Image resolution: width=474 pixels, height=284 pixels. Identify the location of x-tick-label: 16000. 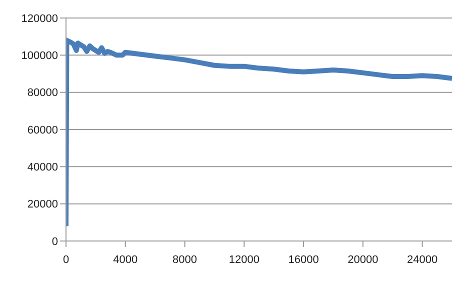
(303, 260).